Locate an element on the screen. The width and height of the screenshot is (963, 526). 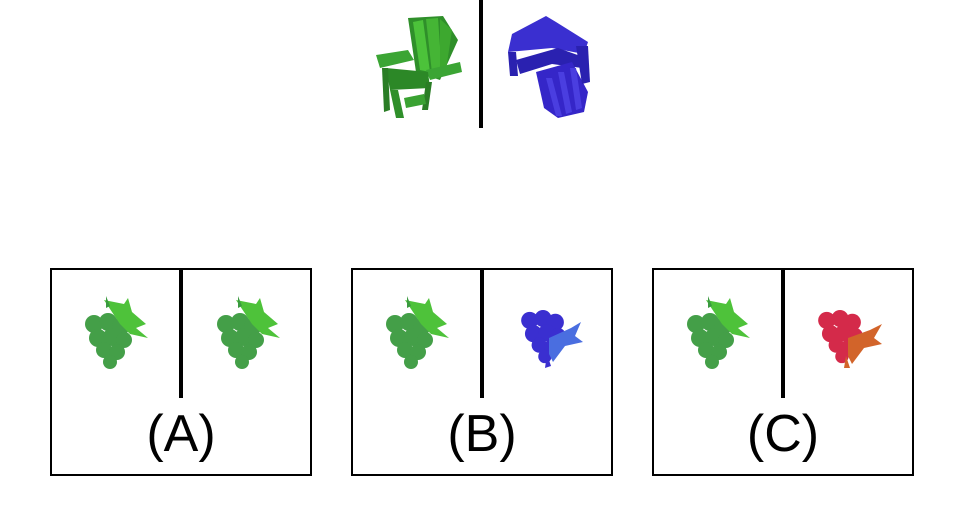
option-a-label: (A) is located at coordinates (181, 434).